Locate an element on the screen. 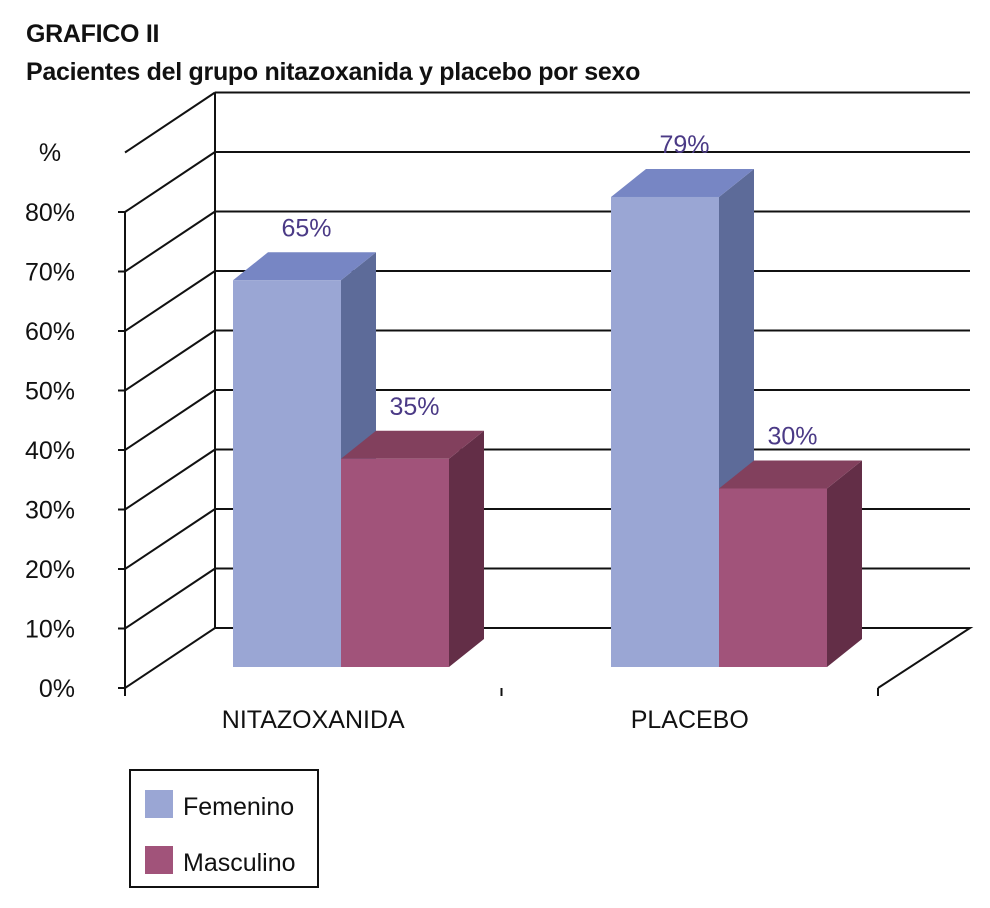  floor-outline is located at coordinates (549, 658).